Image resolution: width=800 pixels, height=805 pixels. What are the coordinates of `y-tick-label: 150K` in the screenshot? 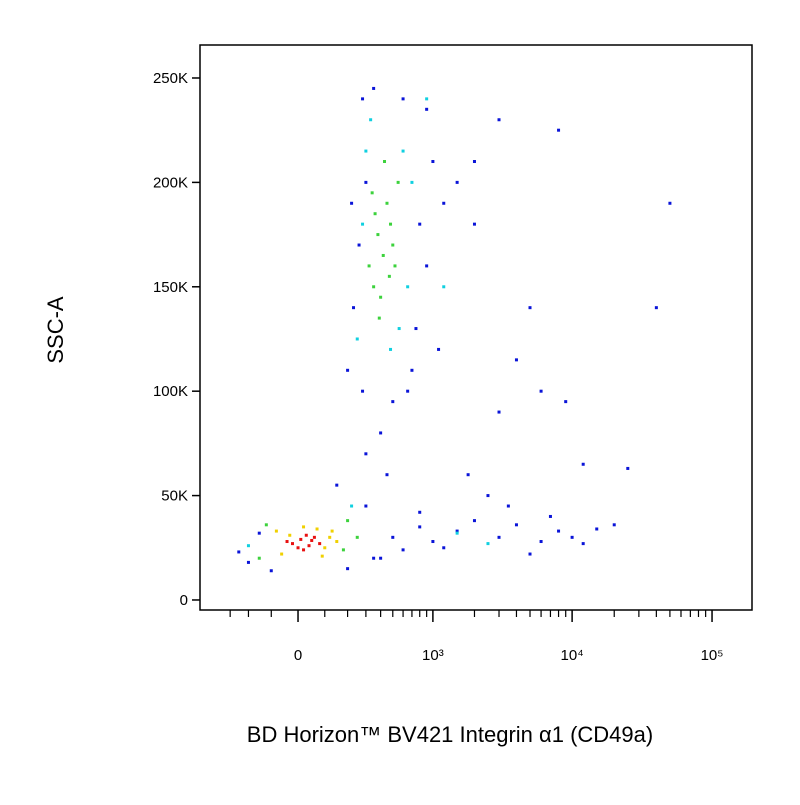 It's located at (170, 287).